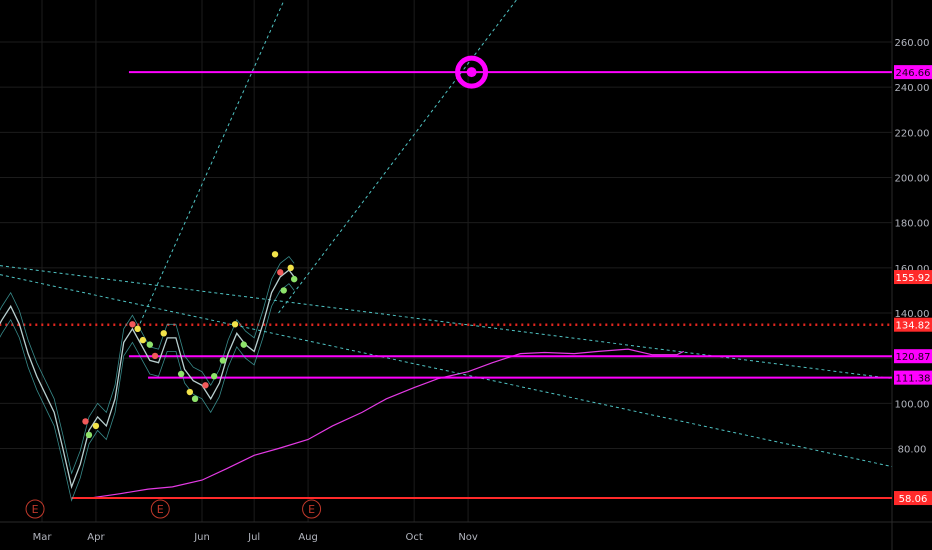 The height and width of the screenshot is (550, 932). Describe the element at coordinates (912, 133) in the screenshot. I see `price-tick-label: 220.00` at that location.